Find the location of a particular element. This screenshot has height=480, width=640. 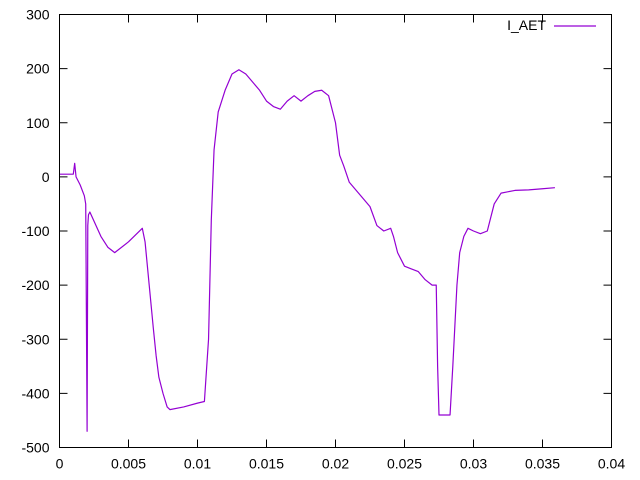

x-tick-label: 0.025 is located at coordinates (404, 464).